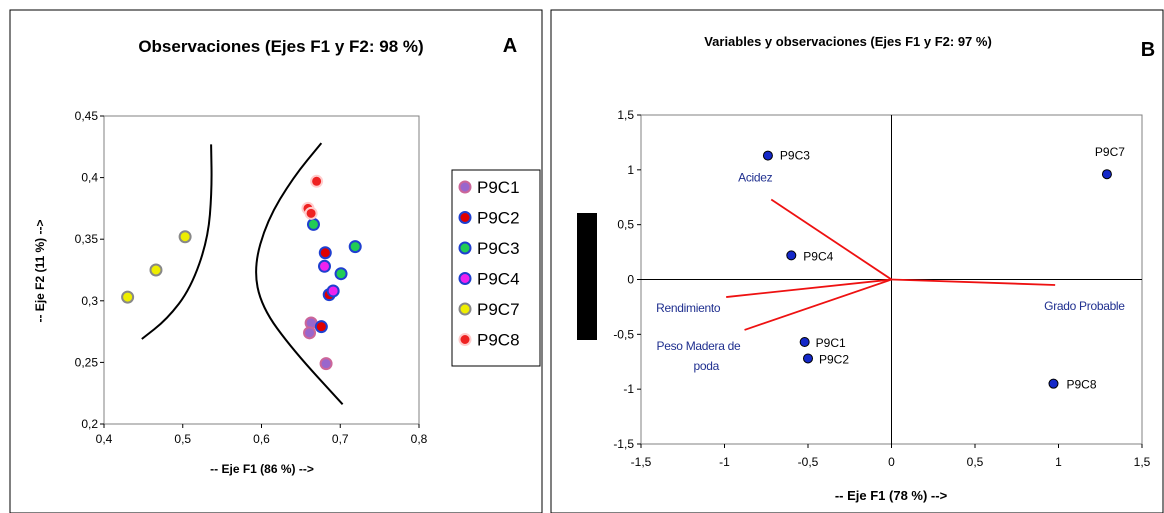 This screenshot has width=1164, height=513. What do you see at coordinates (498, 218) in the screenshot?
I see `legend-label-p9c2: P9C2` at bounding box center [498, 218].